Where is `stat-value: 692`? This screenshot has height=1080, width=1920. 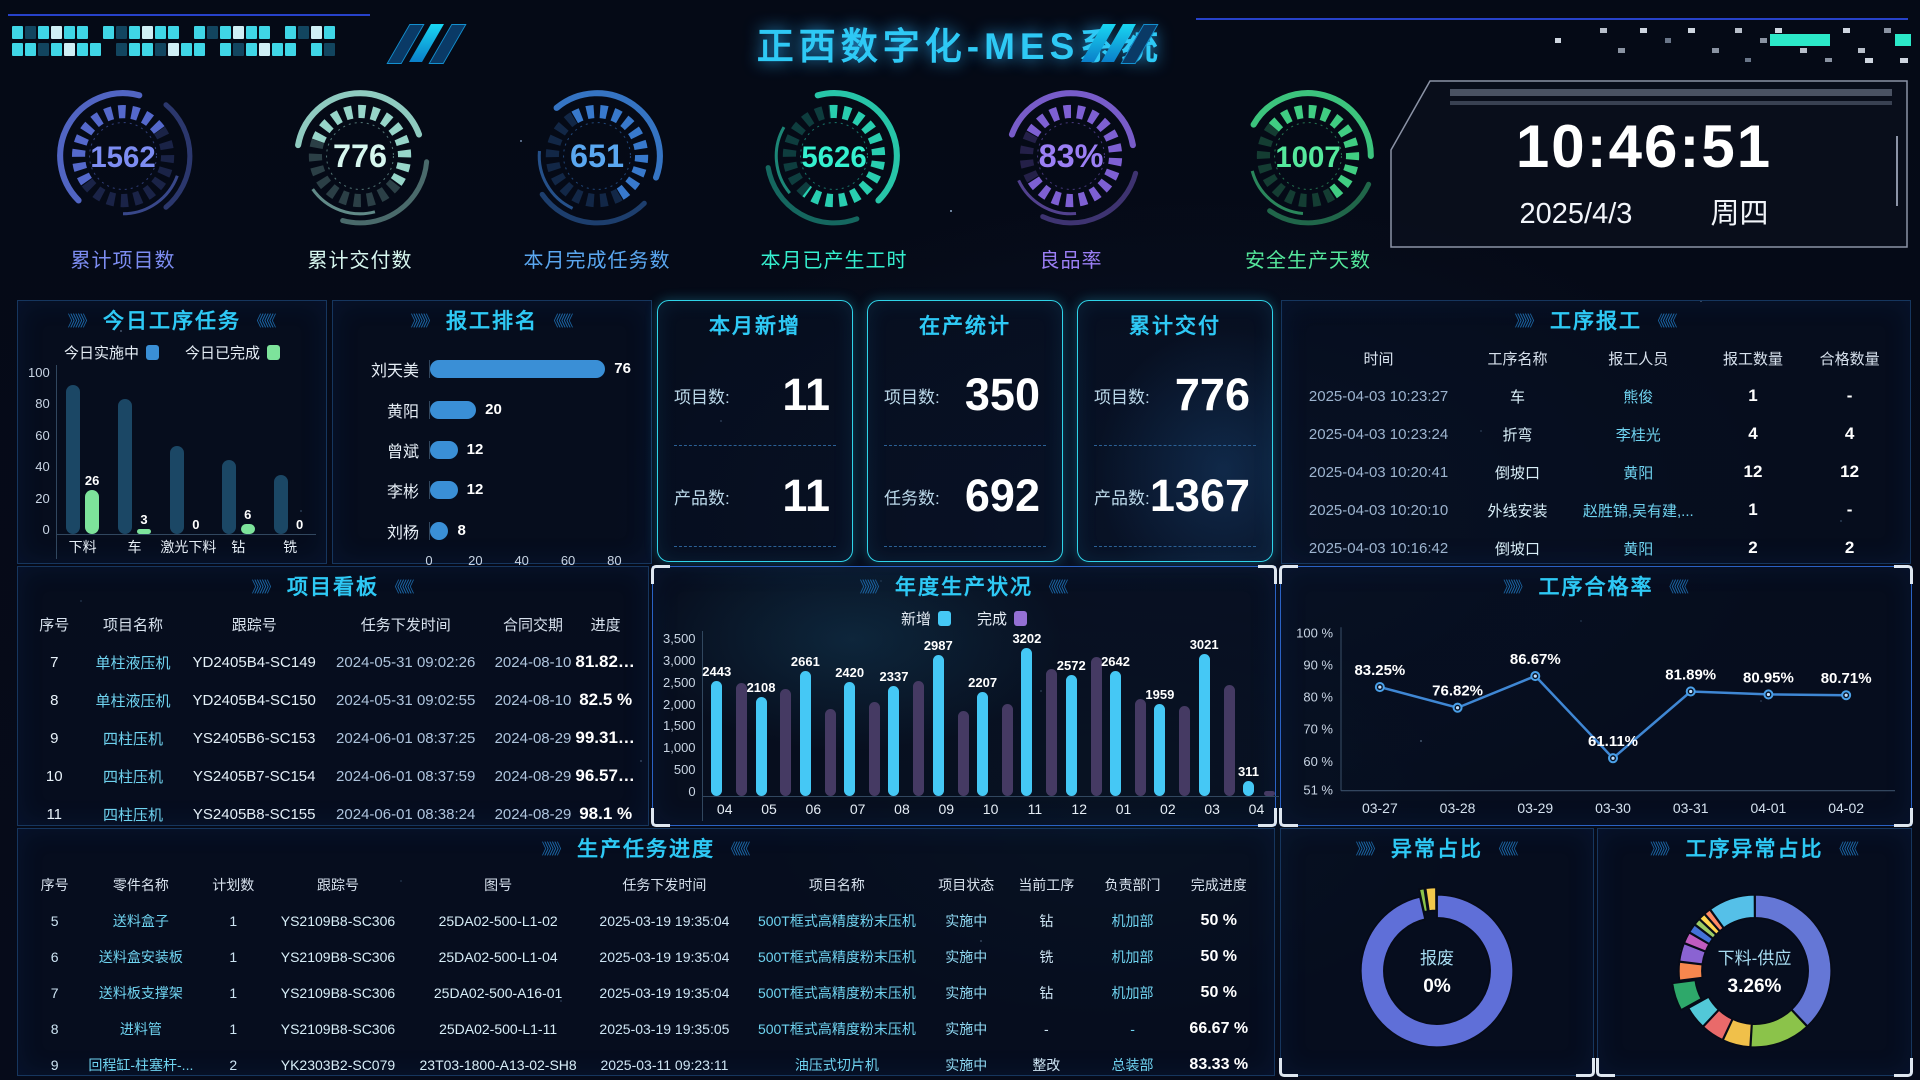
stat-value: 692 is located at coordinates (1002, 495).